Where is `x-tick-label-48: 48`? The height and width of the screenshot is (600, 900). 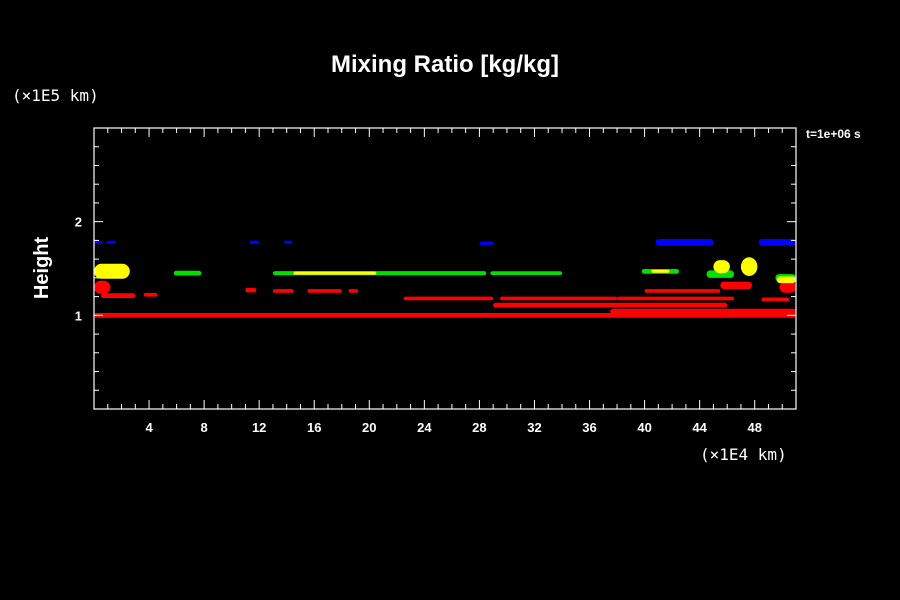
x-tick-label-48: 48 is located at coordinates (754, 427).